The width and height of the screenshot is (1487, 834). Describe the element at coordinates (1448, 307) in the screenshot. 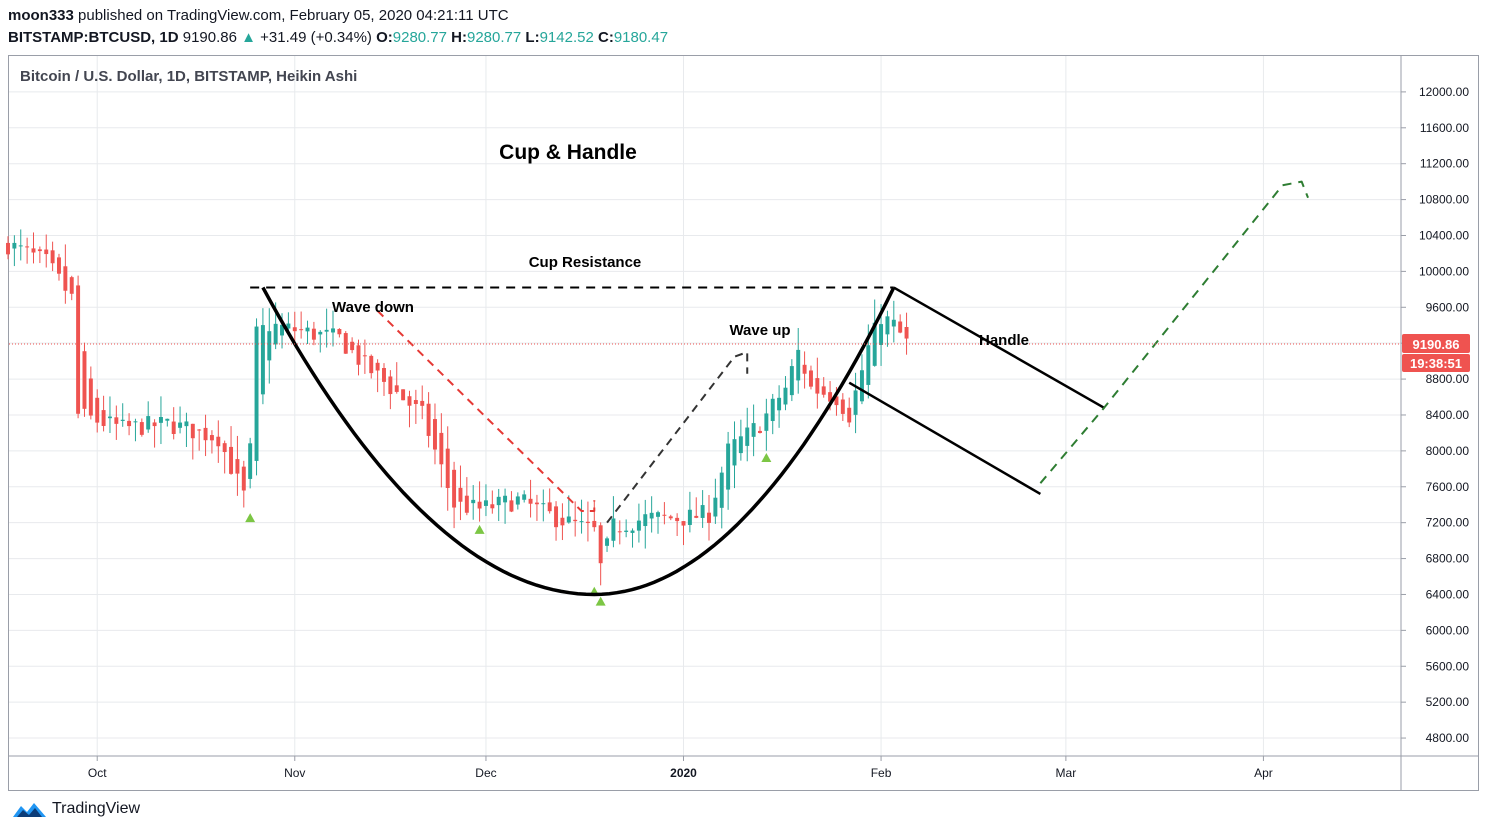

I see `y-tick-label: 9600.00` at that location.